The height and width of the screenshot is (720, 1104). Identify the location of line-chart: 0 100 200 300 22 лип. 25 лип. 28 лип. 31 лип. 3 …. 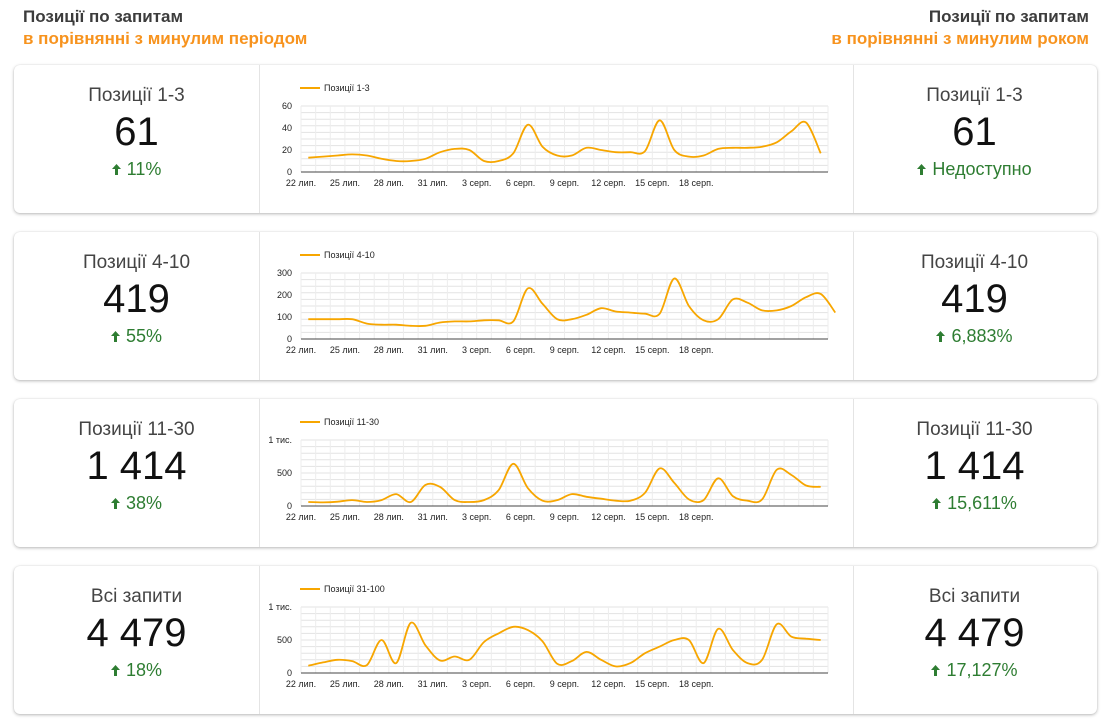
(556, 306).